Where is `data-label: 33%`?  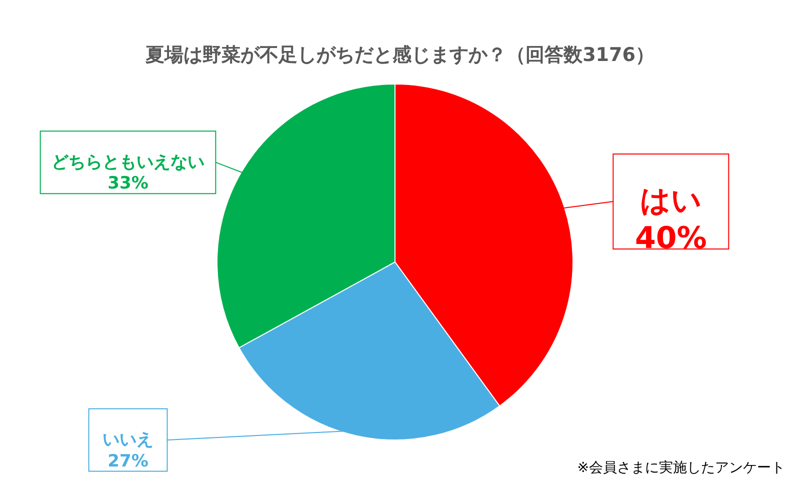
data-label: 33% is located at coordinates (128, 184).